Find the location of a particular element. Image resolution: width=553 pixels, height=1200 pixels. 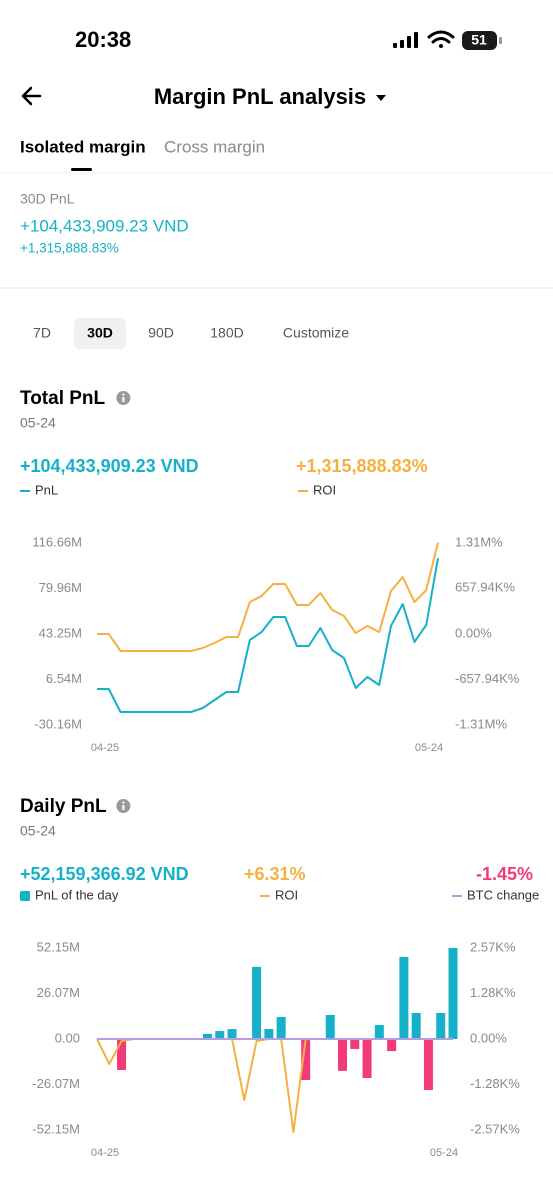

y-tick-label: -52.15M is located at coordinates (56, 1128).